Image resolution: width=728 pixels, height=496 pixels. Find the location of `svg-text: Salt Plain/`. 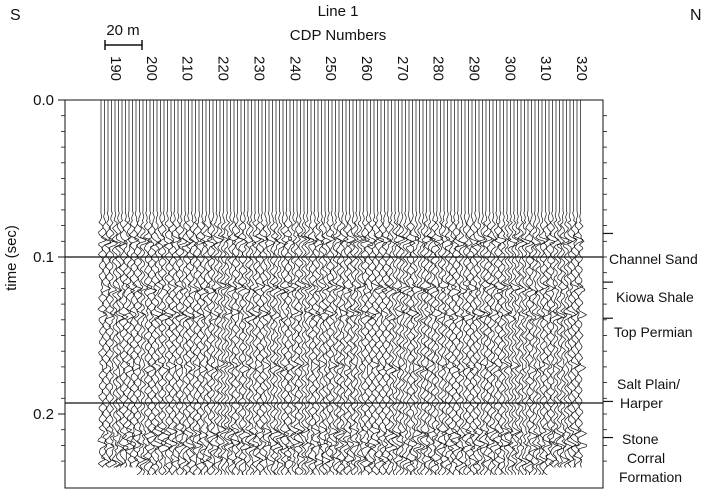

svg-text: Salt Plain/ is located at coordinates (648, 384).